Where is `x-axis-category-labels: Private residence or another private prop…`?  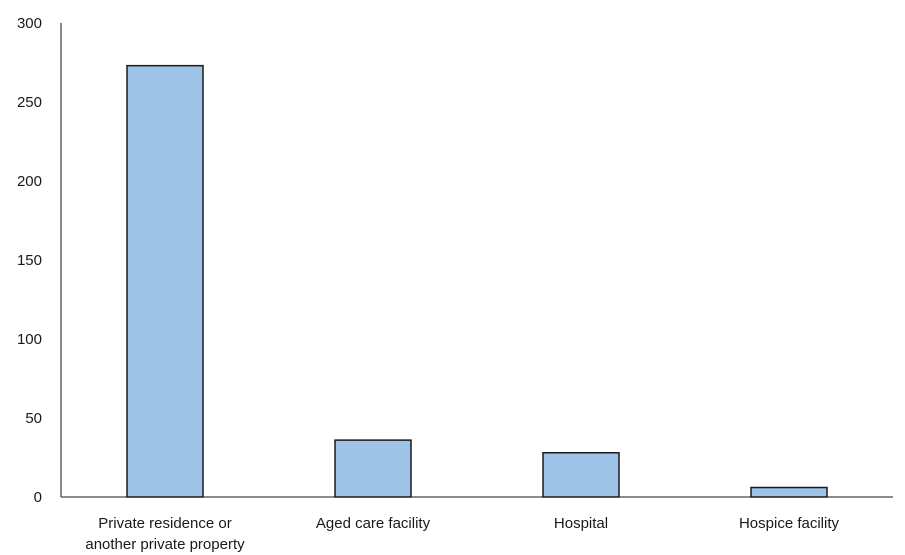
x-axis-category-labels: Private residence or another private prop… is located at coordinates (462, 534).